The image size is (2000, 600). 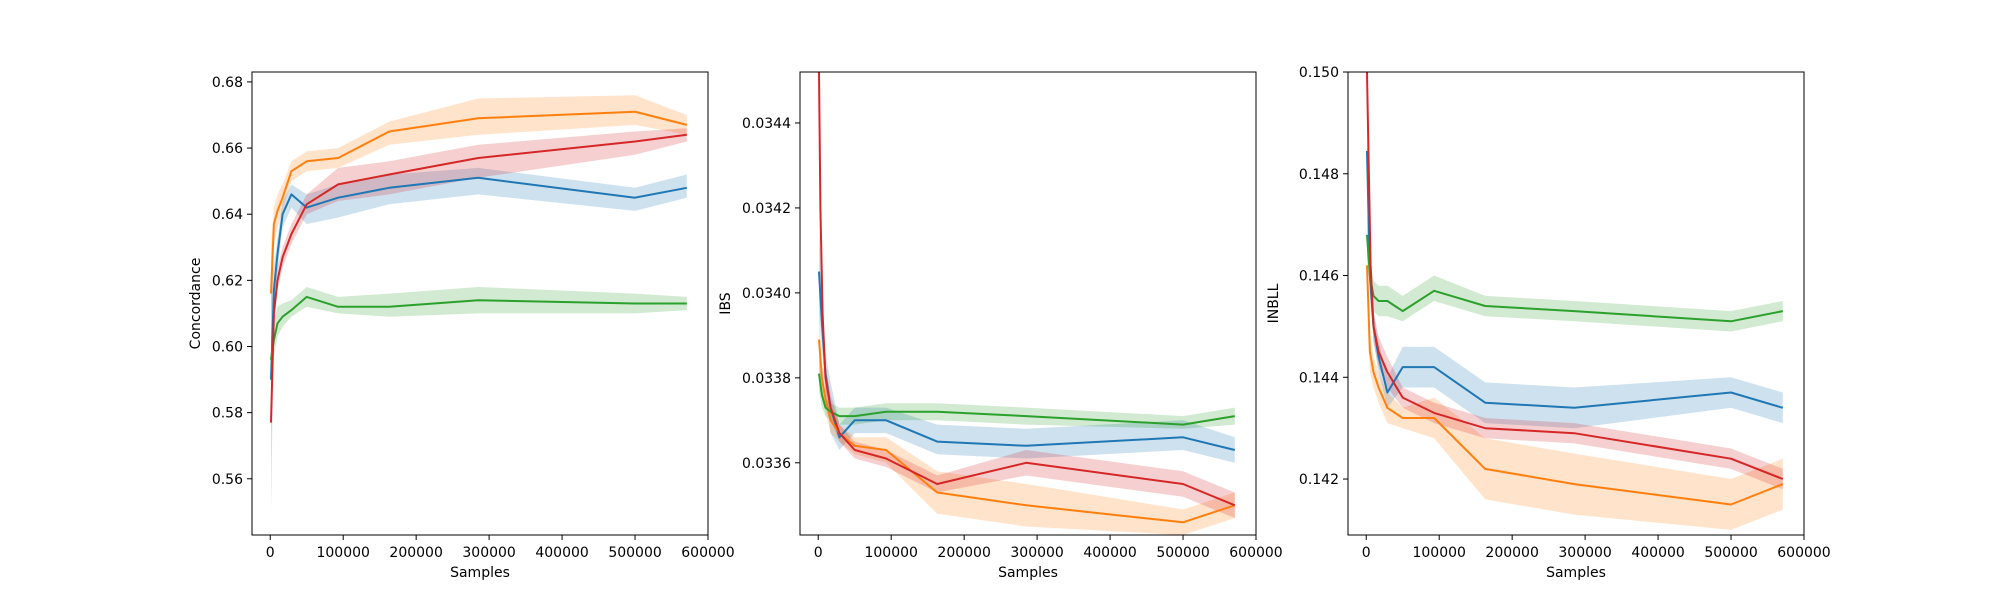 What do you see at coordinates (766, 209) in the screenshot?
I see `y-tick-label: 0.0342` at bounding box center [766, 209].